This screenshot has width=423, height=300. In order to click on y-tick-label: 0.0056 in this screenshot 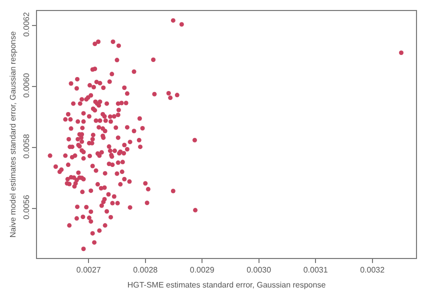, I will do `click(26, 207)`.